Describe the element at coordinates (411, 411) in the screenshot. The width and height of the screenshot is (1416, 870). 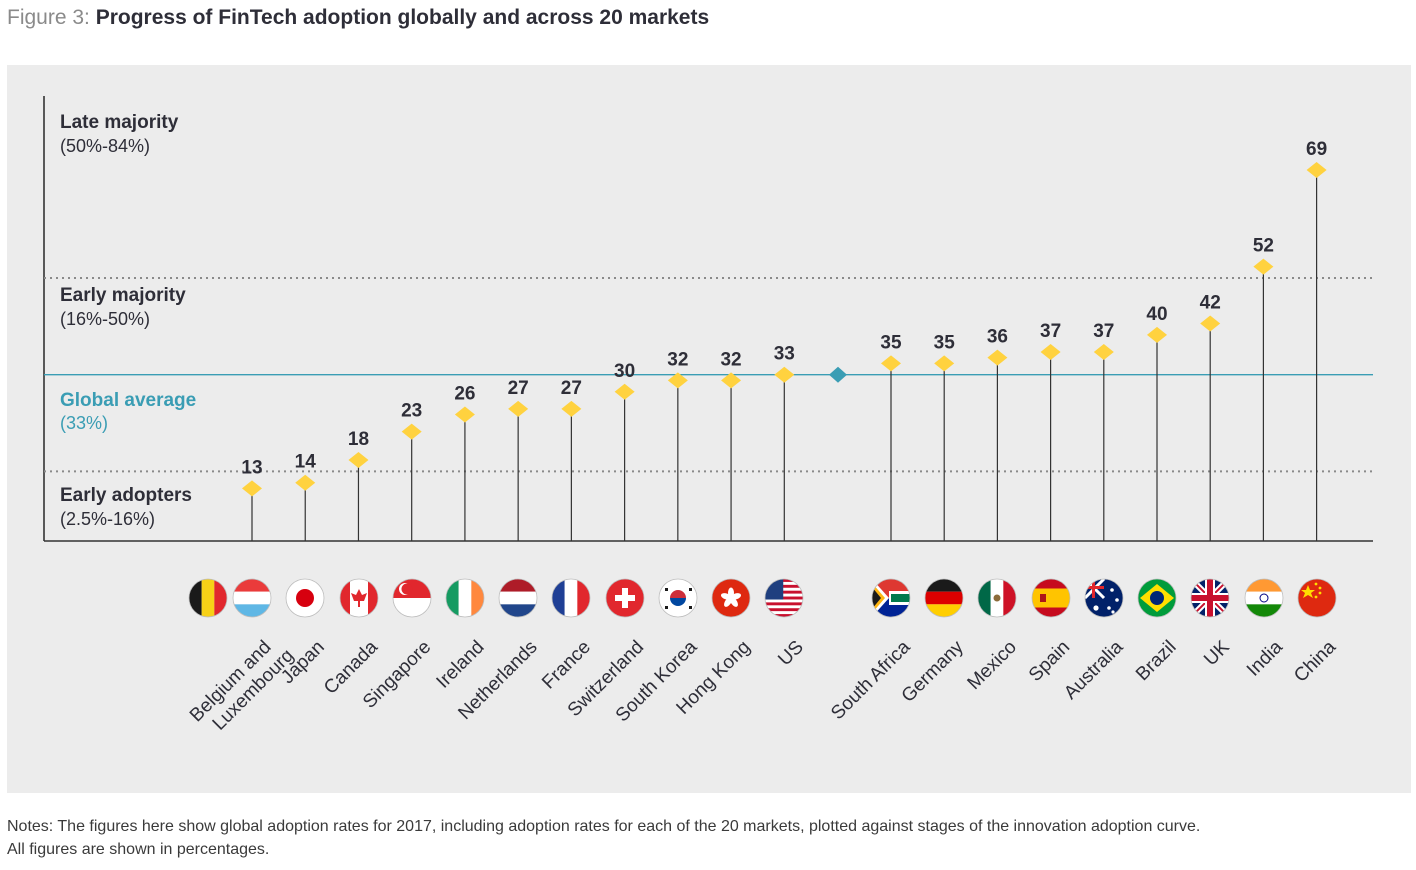
I see `value-label-3: 23` at that location.